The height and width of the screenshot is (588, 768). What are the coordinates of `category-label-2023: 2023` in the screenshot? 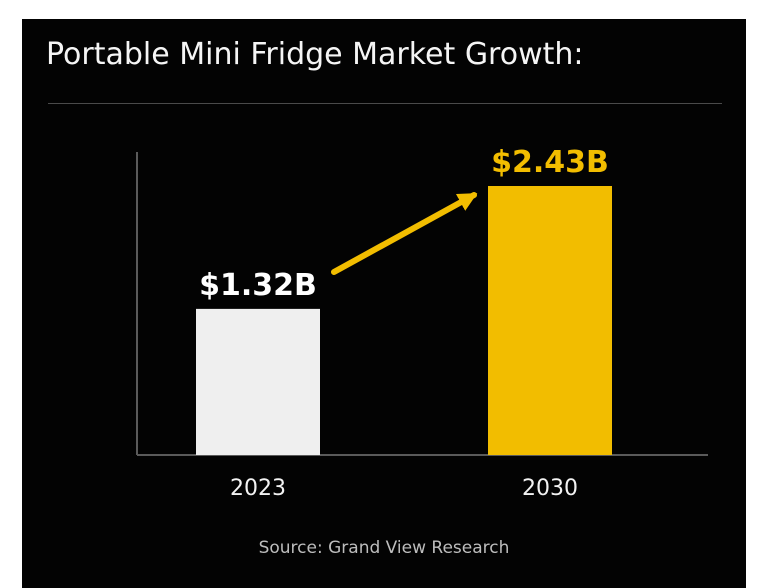 It's located at (258, 488).